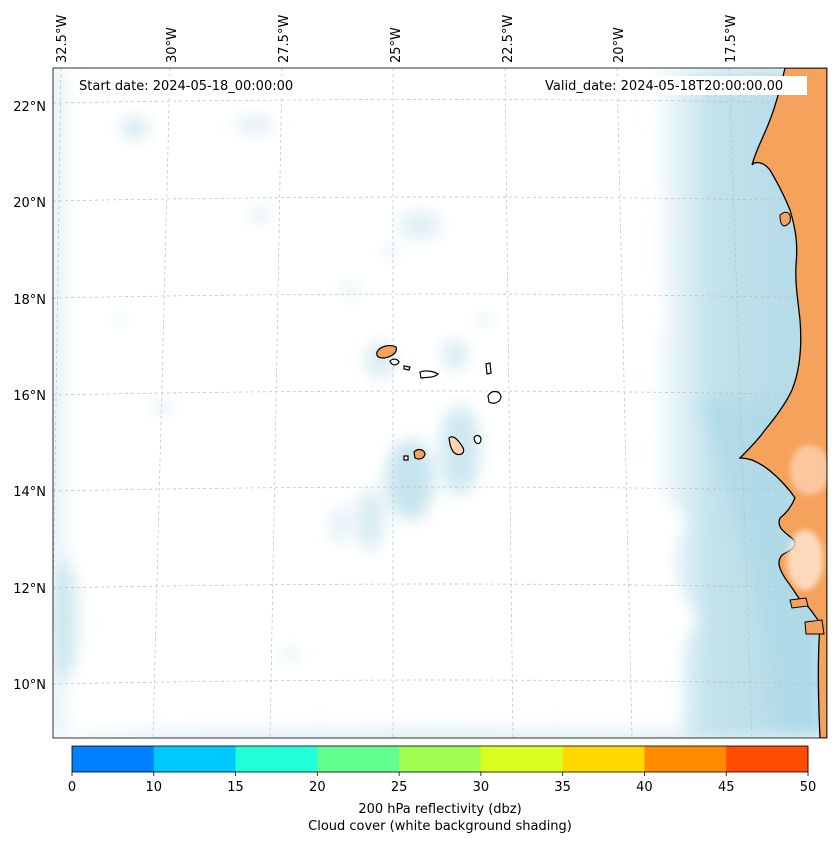 The height and width of the screenshot is (843, 837). I want to click on valid-date-box, so click(673, 85).